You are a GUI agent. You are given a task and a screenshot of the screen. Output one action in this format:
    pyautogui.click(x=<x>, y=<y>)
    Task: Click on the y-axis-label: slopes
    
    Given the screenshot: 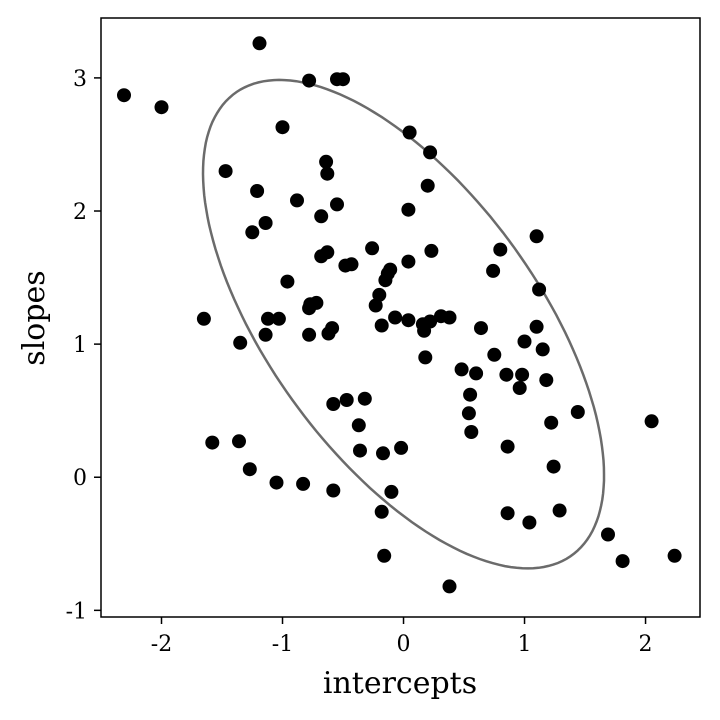 What is the action you would take?
    pyautogui.click(x=34, y=317)
    